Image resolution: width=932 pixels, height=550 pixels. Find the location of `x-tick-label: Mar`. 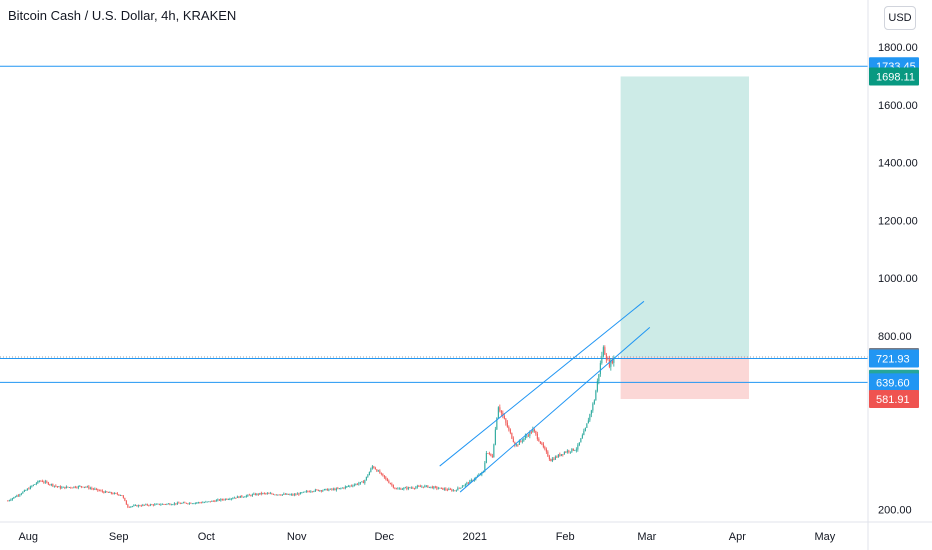

x-tick-label: Mar is located at coordinates (646, 537).